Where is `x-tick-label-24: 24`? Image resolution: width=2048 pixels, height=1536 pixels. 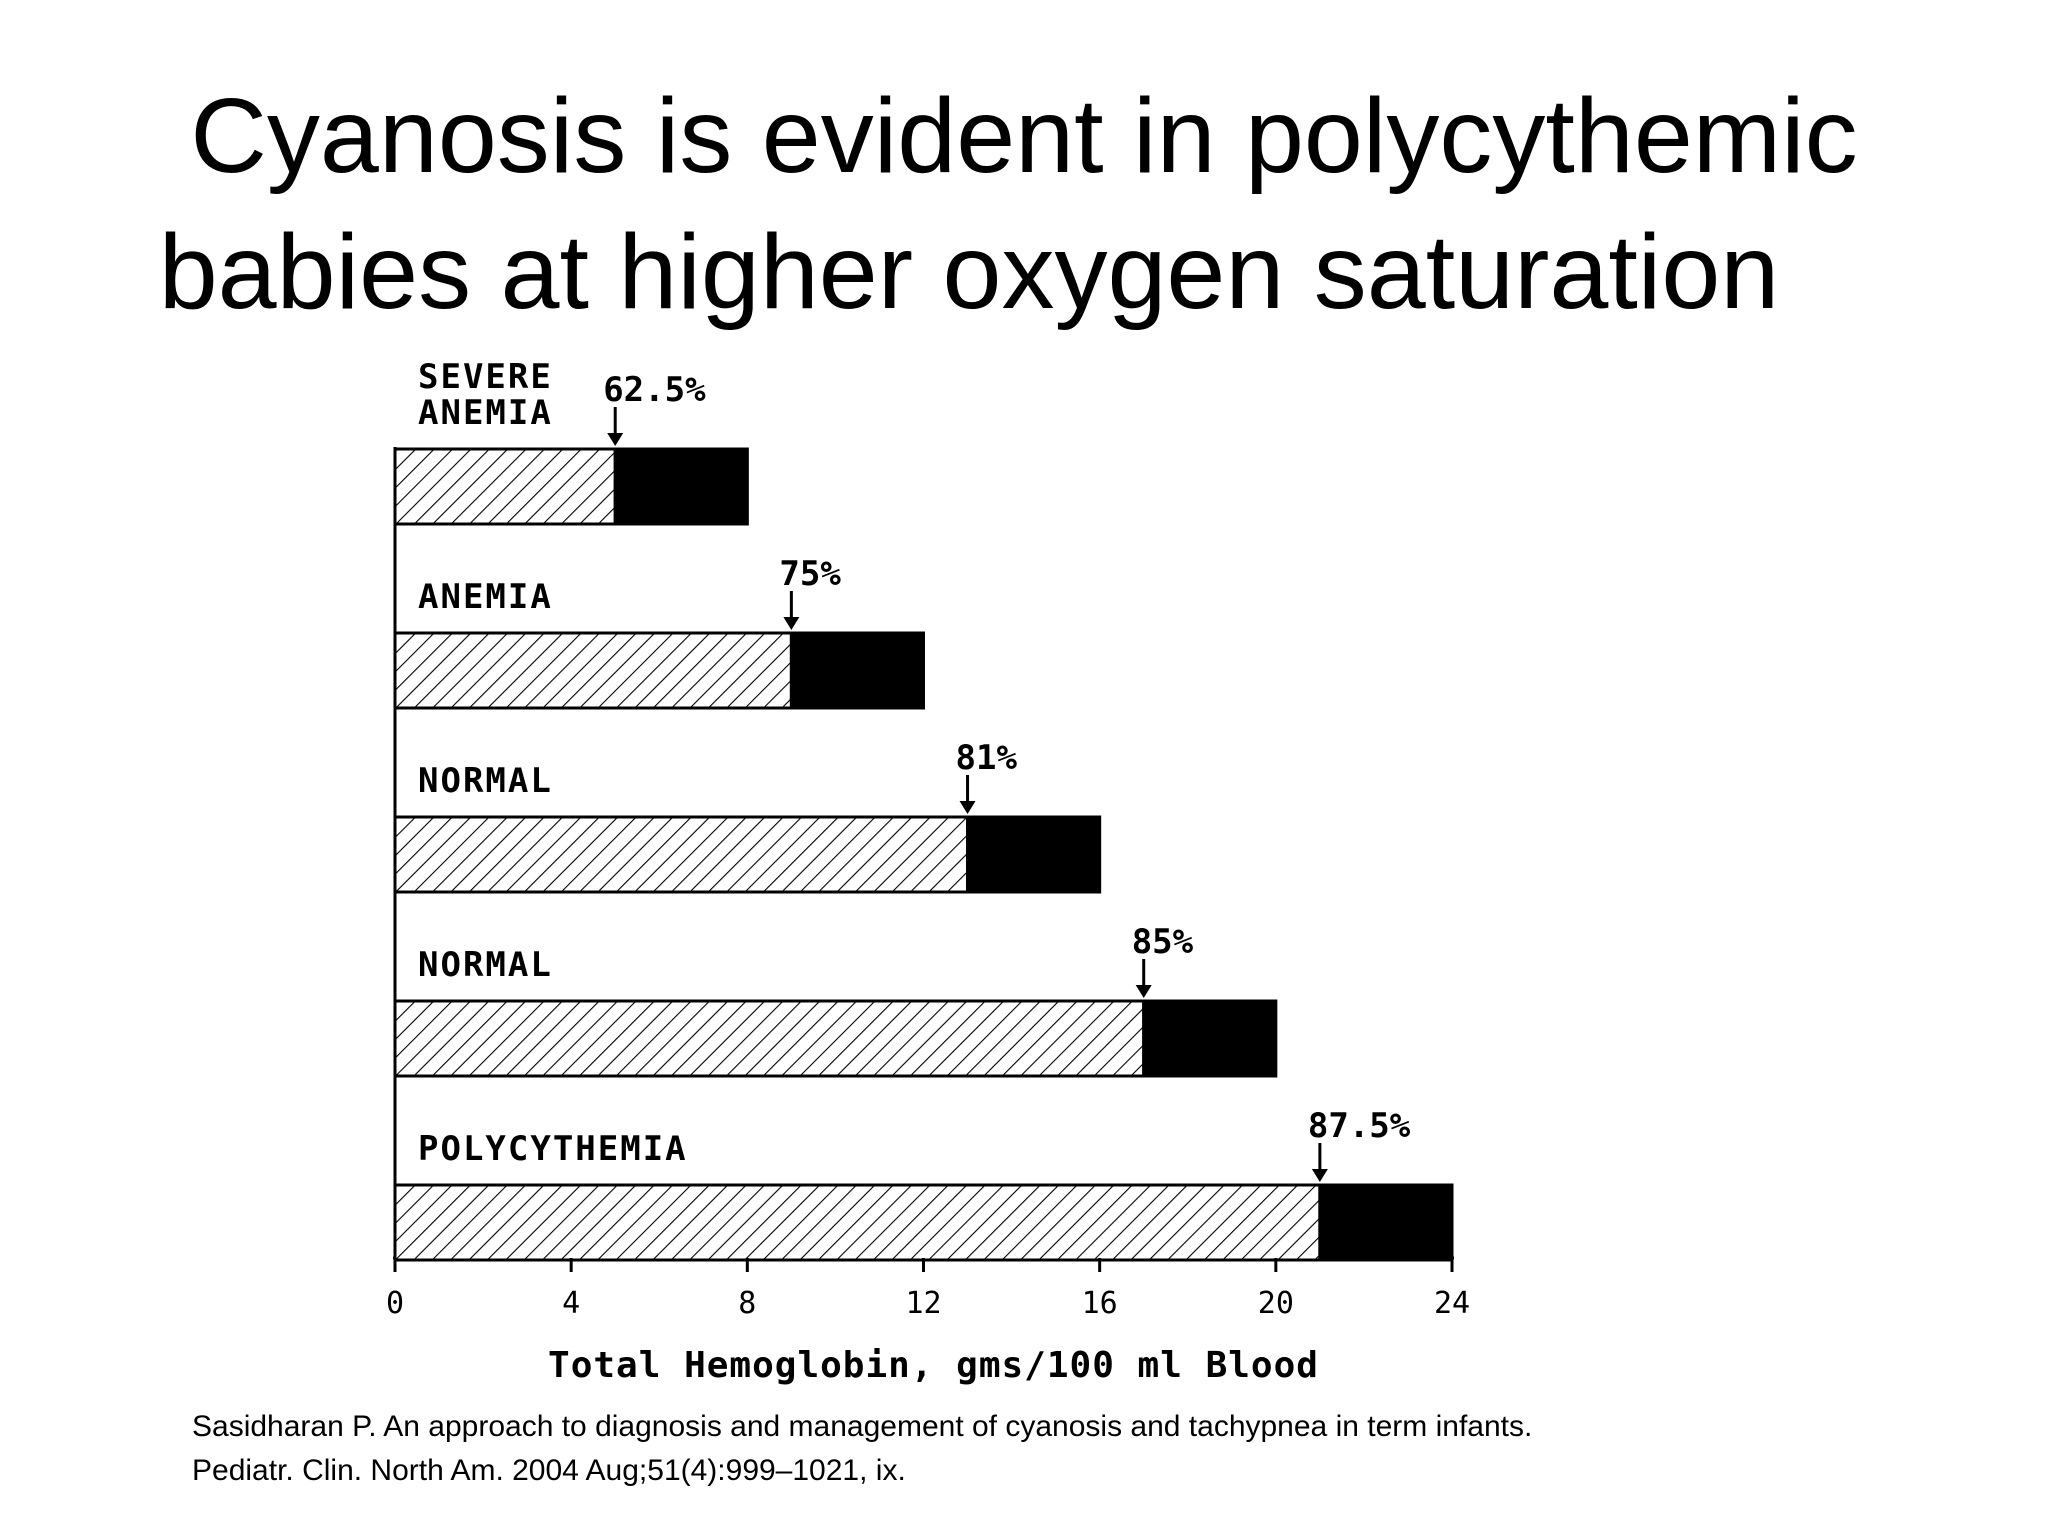
x-tick-label-24: 24 is located at coordinates (1452, 1303).